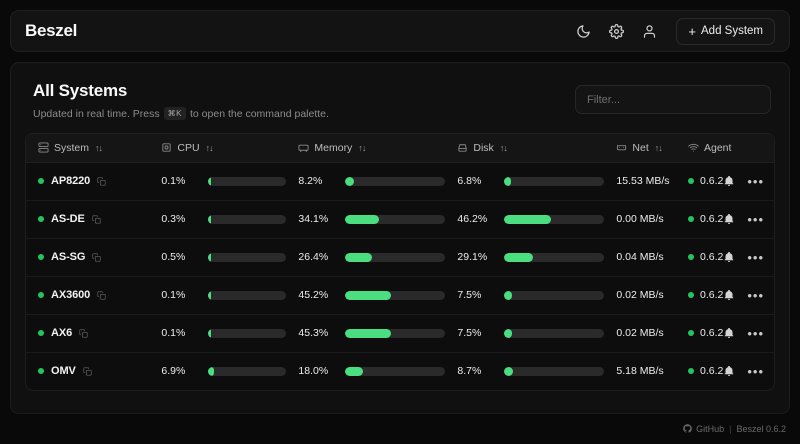 The image size is (800, 444). I want to click on table-header-row: System ↑↓, so click(400, 148).